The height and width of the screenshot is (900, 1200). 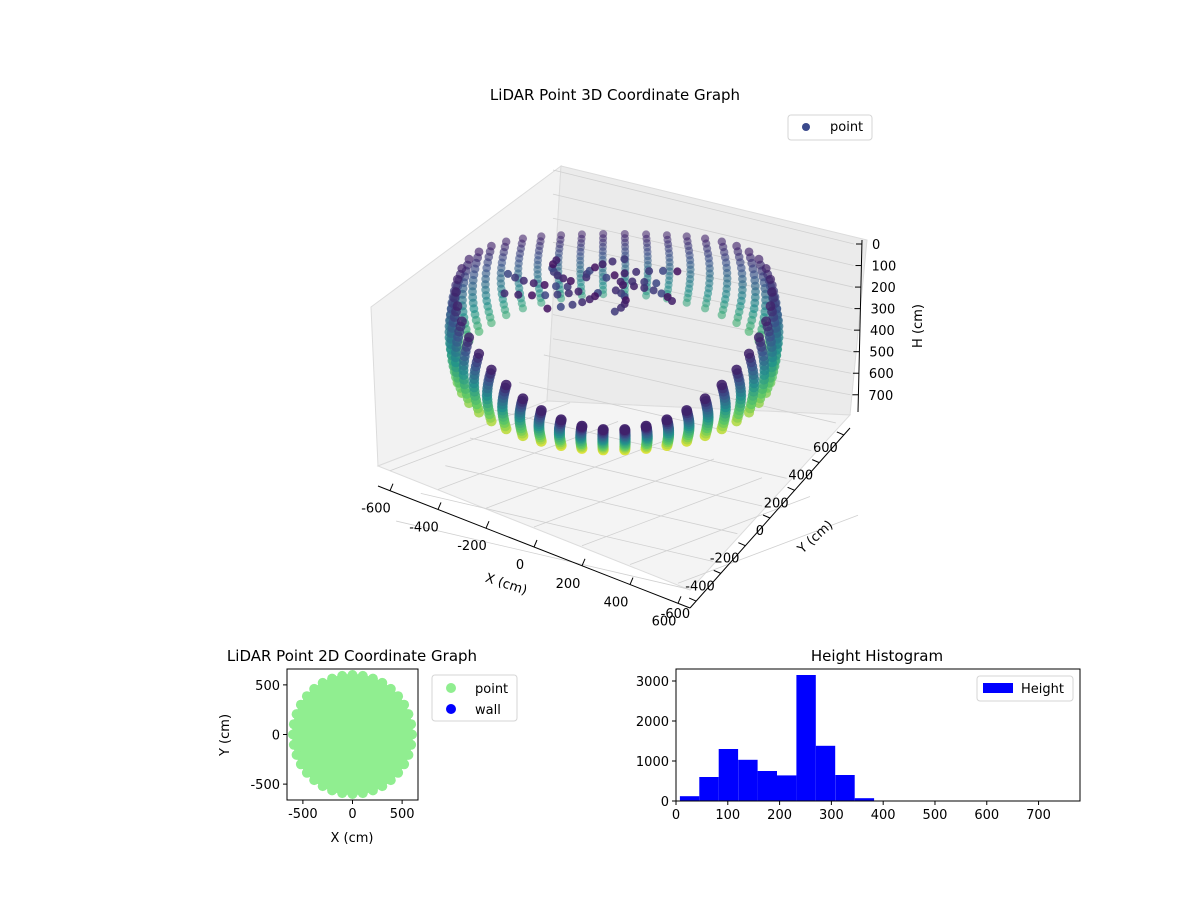 I want to click on z-tick-label: 200, so click(x=883, y=288).